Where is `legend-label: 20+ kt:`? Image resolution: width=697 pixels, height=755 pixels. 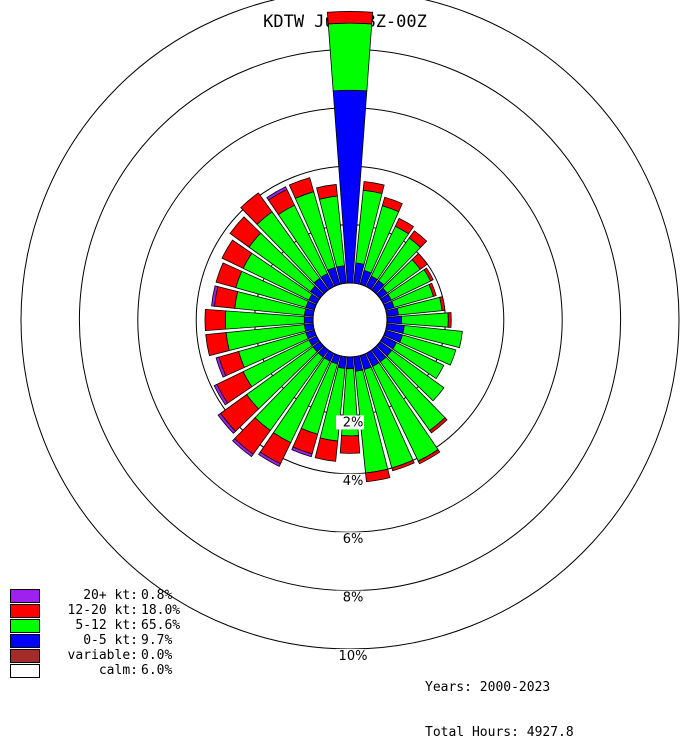 legend-label: 20+ kt: is located at coordinates (110, 595).